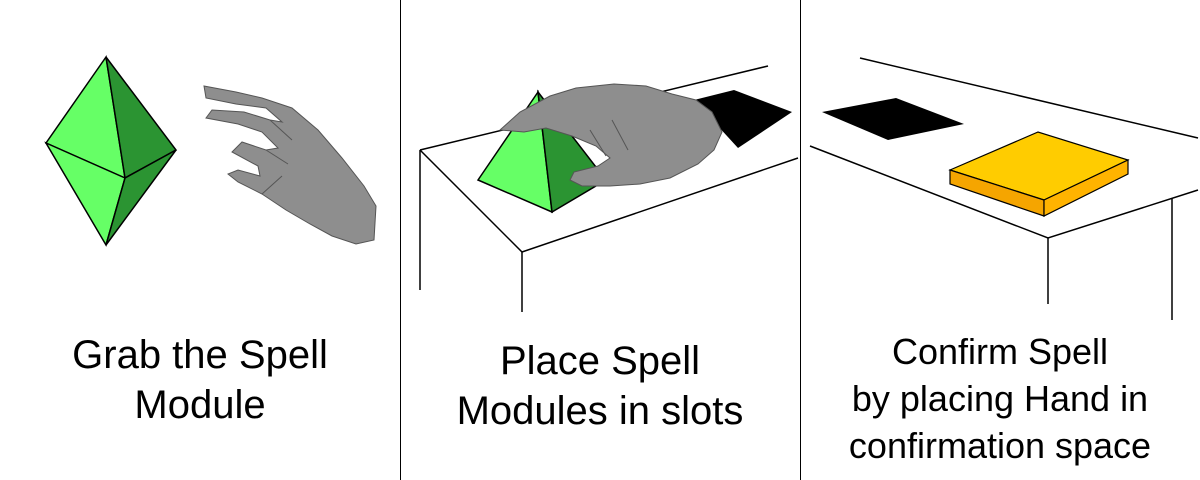 This screenshot has height=480, width=1200. What do you see at coordinates (200, 405) in the screenshot?
I see `caption-line: Module` at bounding box center [200, 405].